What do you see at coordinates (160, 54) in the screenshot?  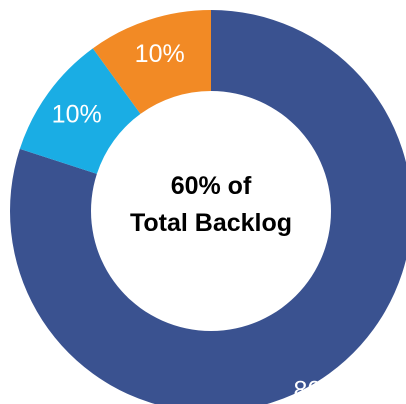 I see `data-label-3: 10%` at bounding box center [160, 54].